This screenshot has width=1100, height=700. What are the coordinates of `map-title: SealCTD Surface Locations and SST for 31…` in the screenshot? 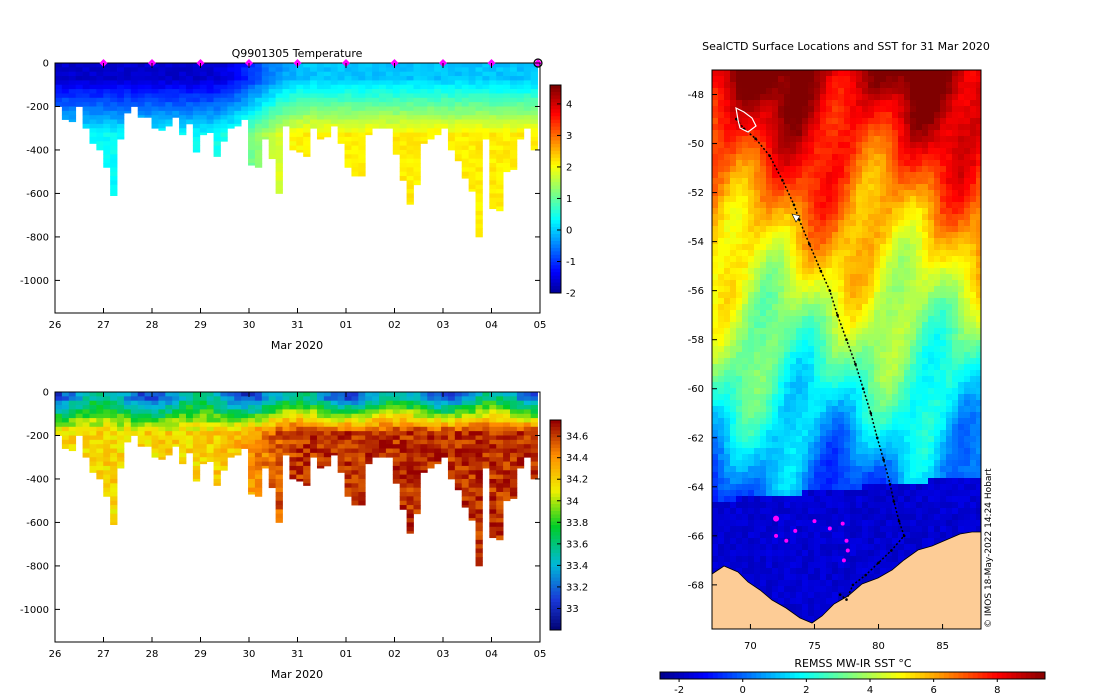 It's located at (846, 46).